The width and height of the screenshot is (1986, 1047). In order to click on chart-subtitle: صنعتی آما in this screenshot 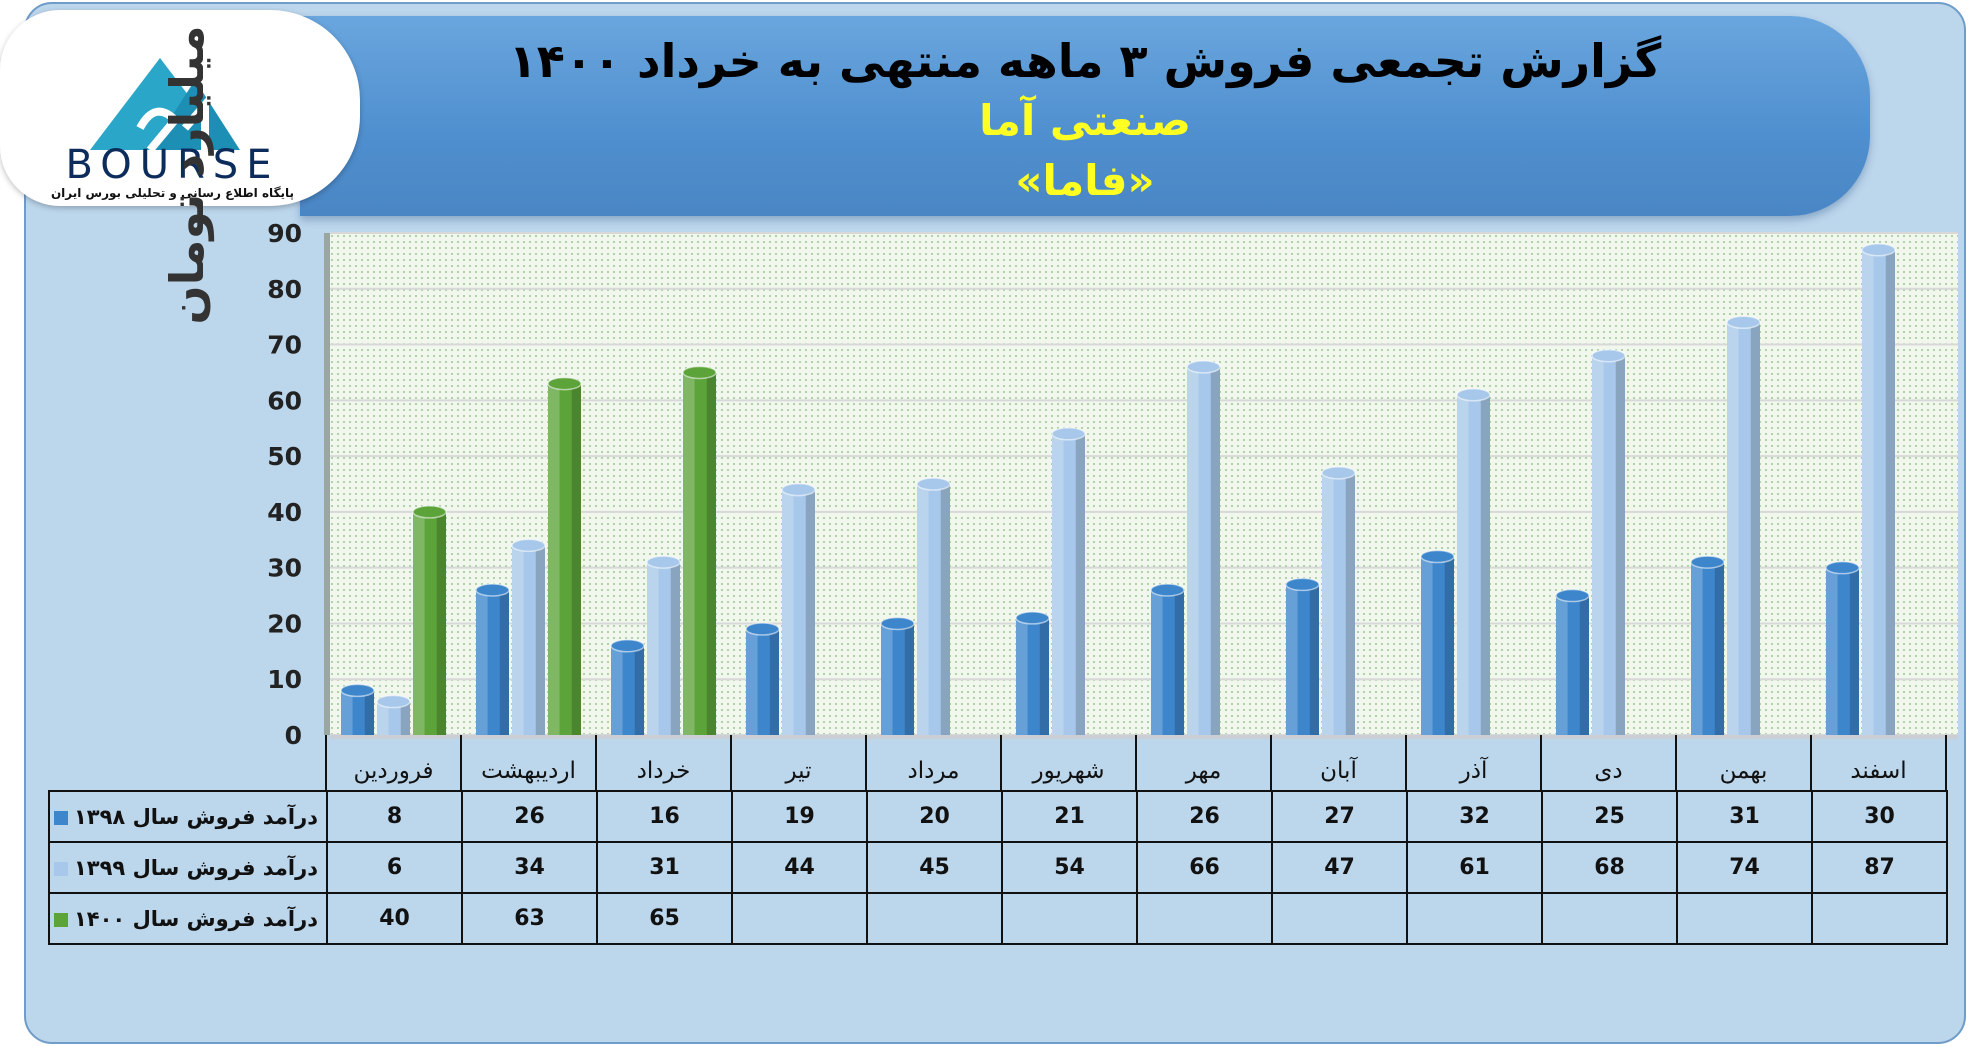, I will do `click(1085, 120)`.